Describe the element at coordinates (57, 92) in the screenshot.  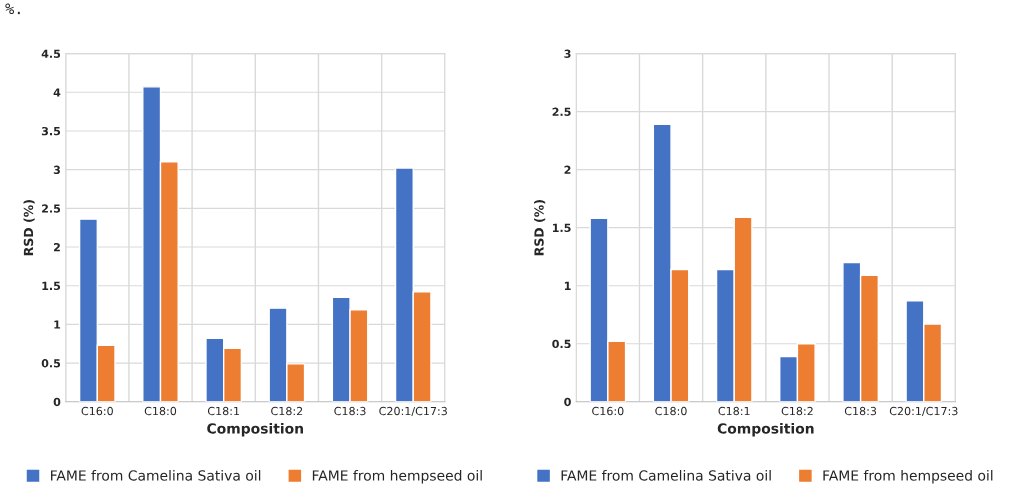
I see `y-tick-label: 4` at that location.